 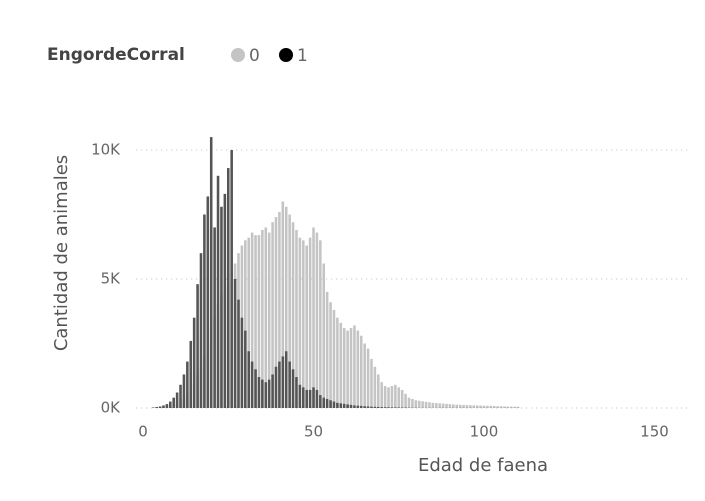 What do you see at coordinates (111, 279) in the screenshot?
I see `y-tick-label: 5K` at bounding box center [111, 279].